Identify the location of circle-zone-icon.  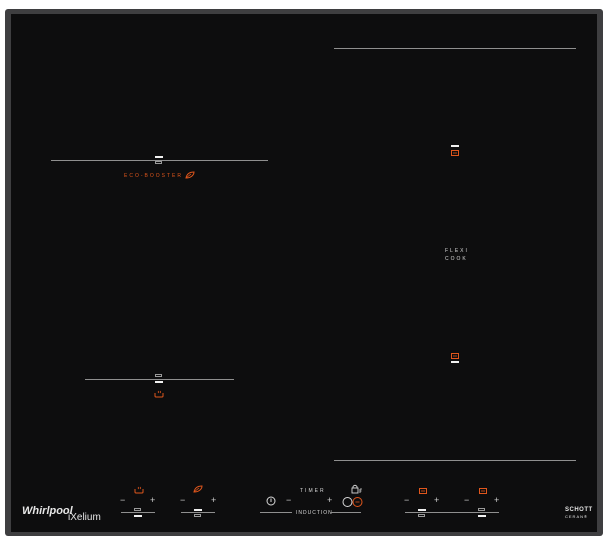
(353, 502).